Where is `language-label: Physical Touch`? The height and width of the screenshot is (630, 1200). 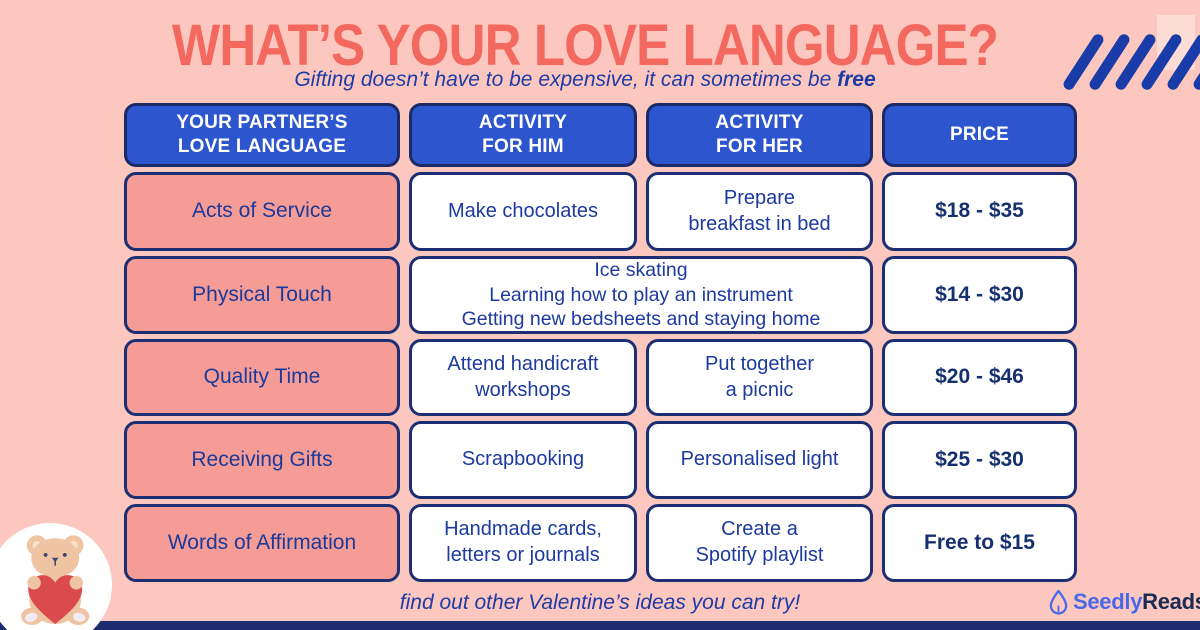 language-label: Physical Touch is located at coordinates (262, 294).